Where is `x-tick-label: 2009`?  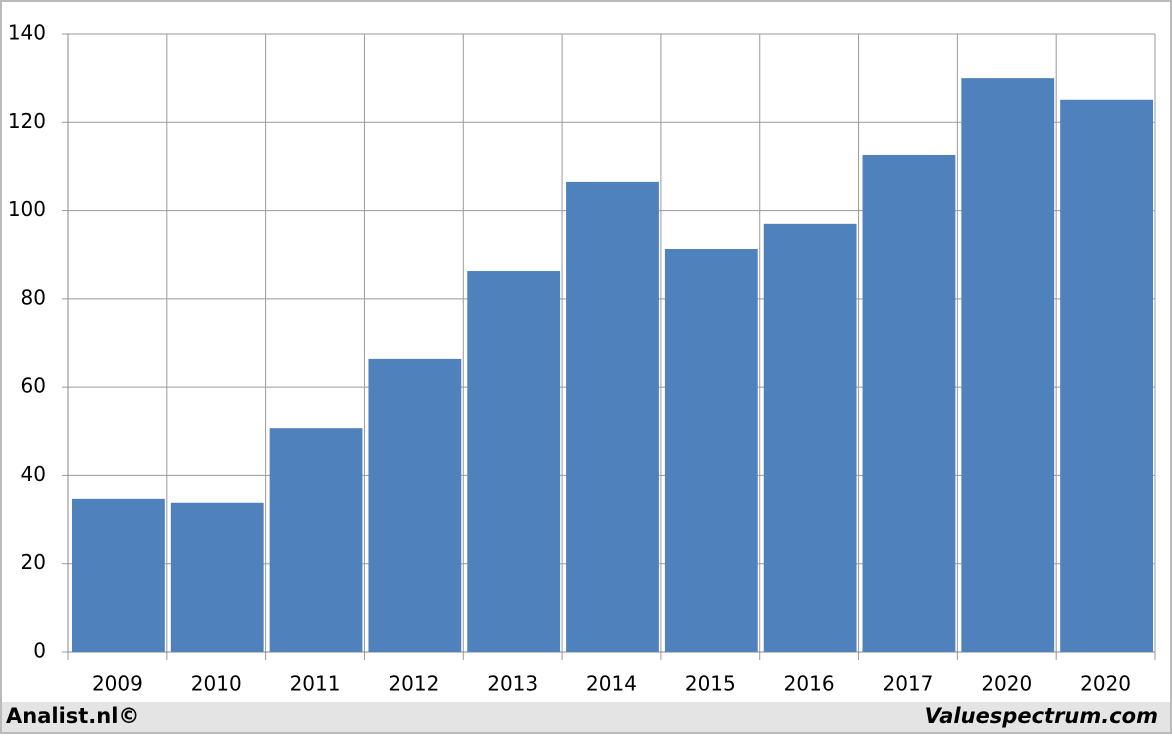 x-tick-label: 2009 is located at coordinates (117, 684).